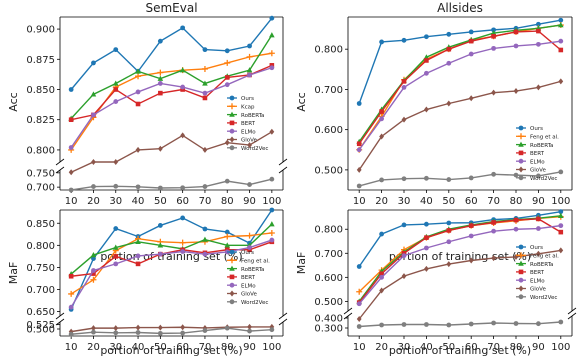  I want to click on y-tick-label: 0.600, so click(328, 278).